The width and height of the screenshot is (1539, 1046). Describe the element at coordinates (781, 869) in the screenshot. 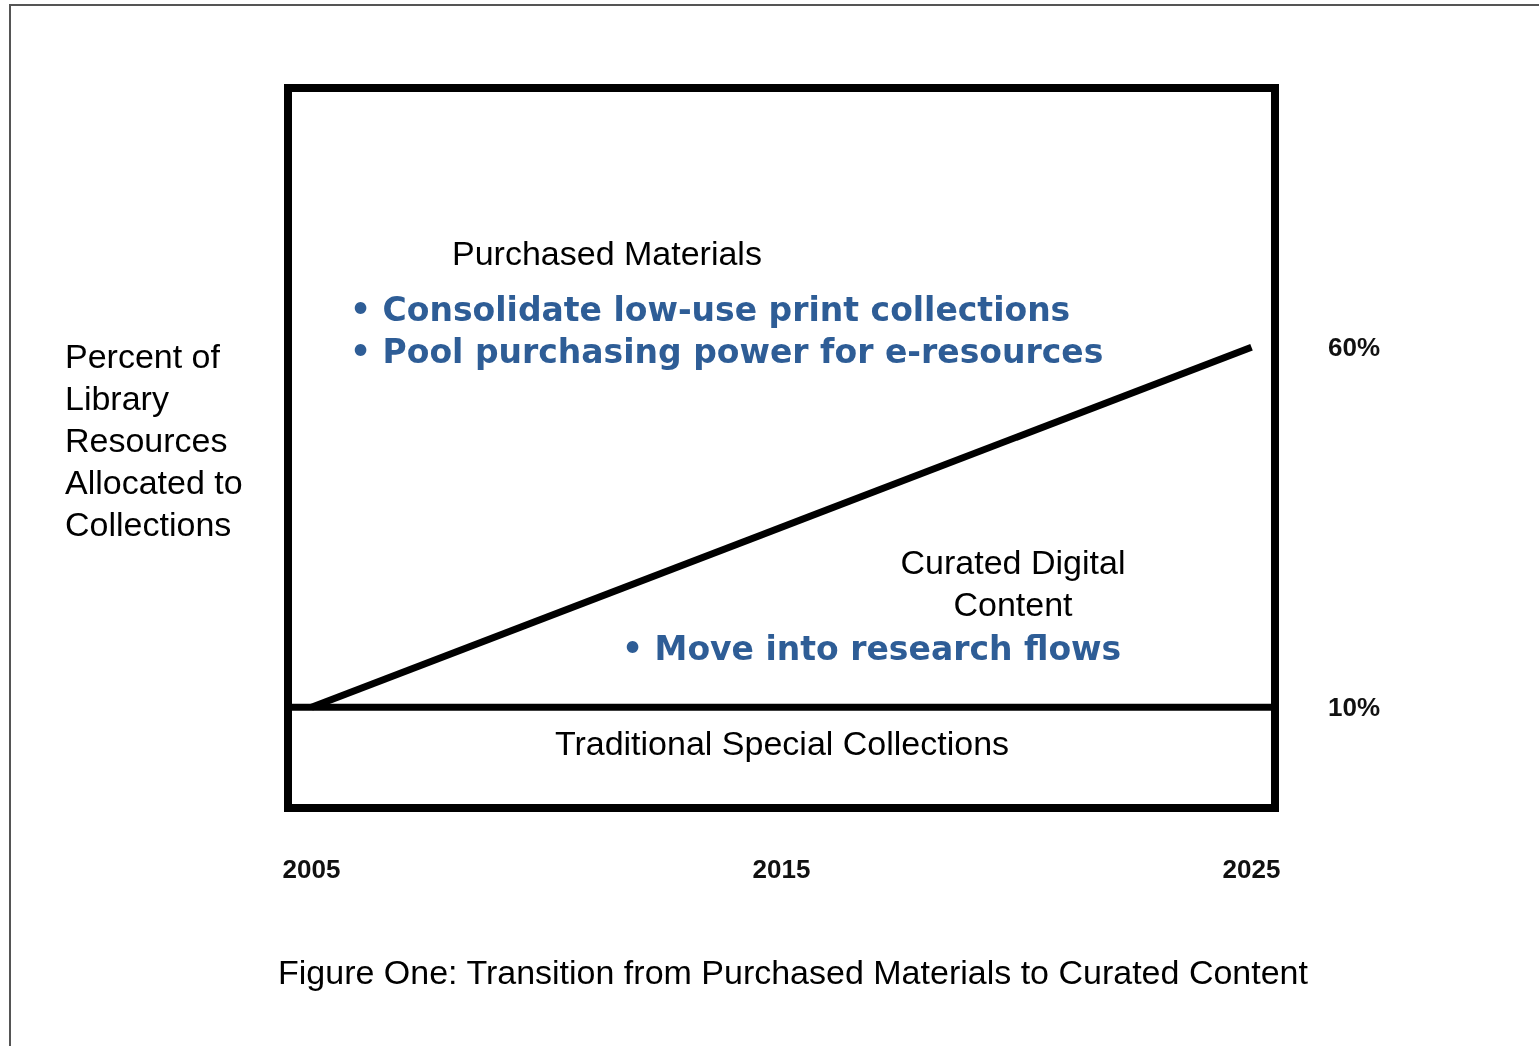

I see `x-tick-label: 2015` at that location.